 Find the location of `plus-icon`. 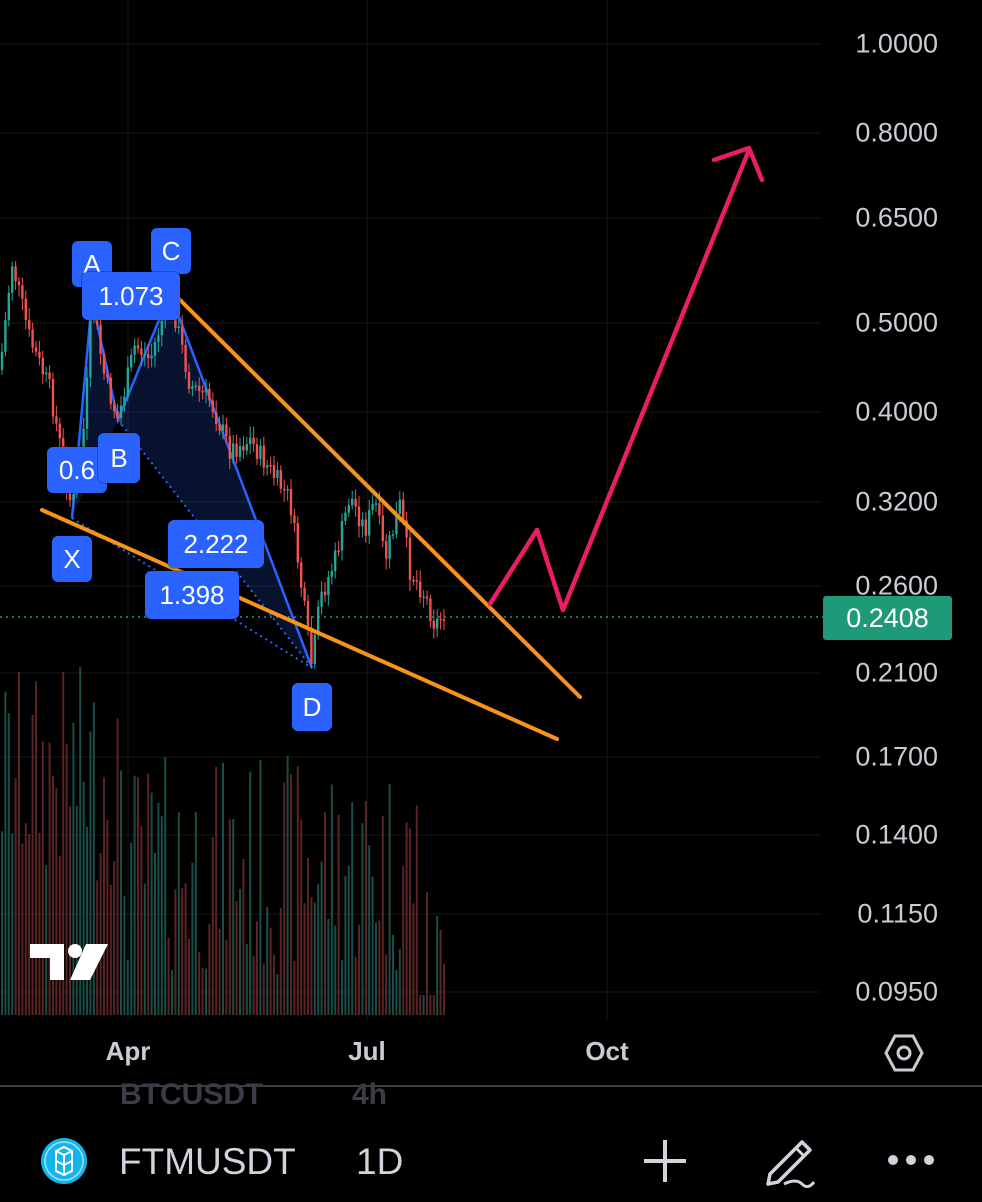

plus-icon is located at coordinates (665, 1161).